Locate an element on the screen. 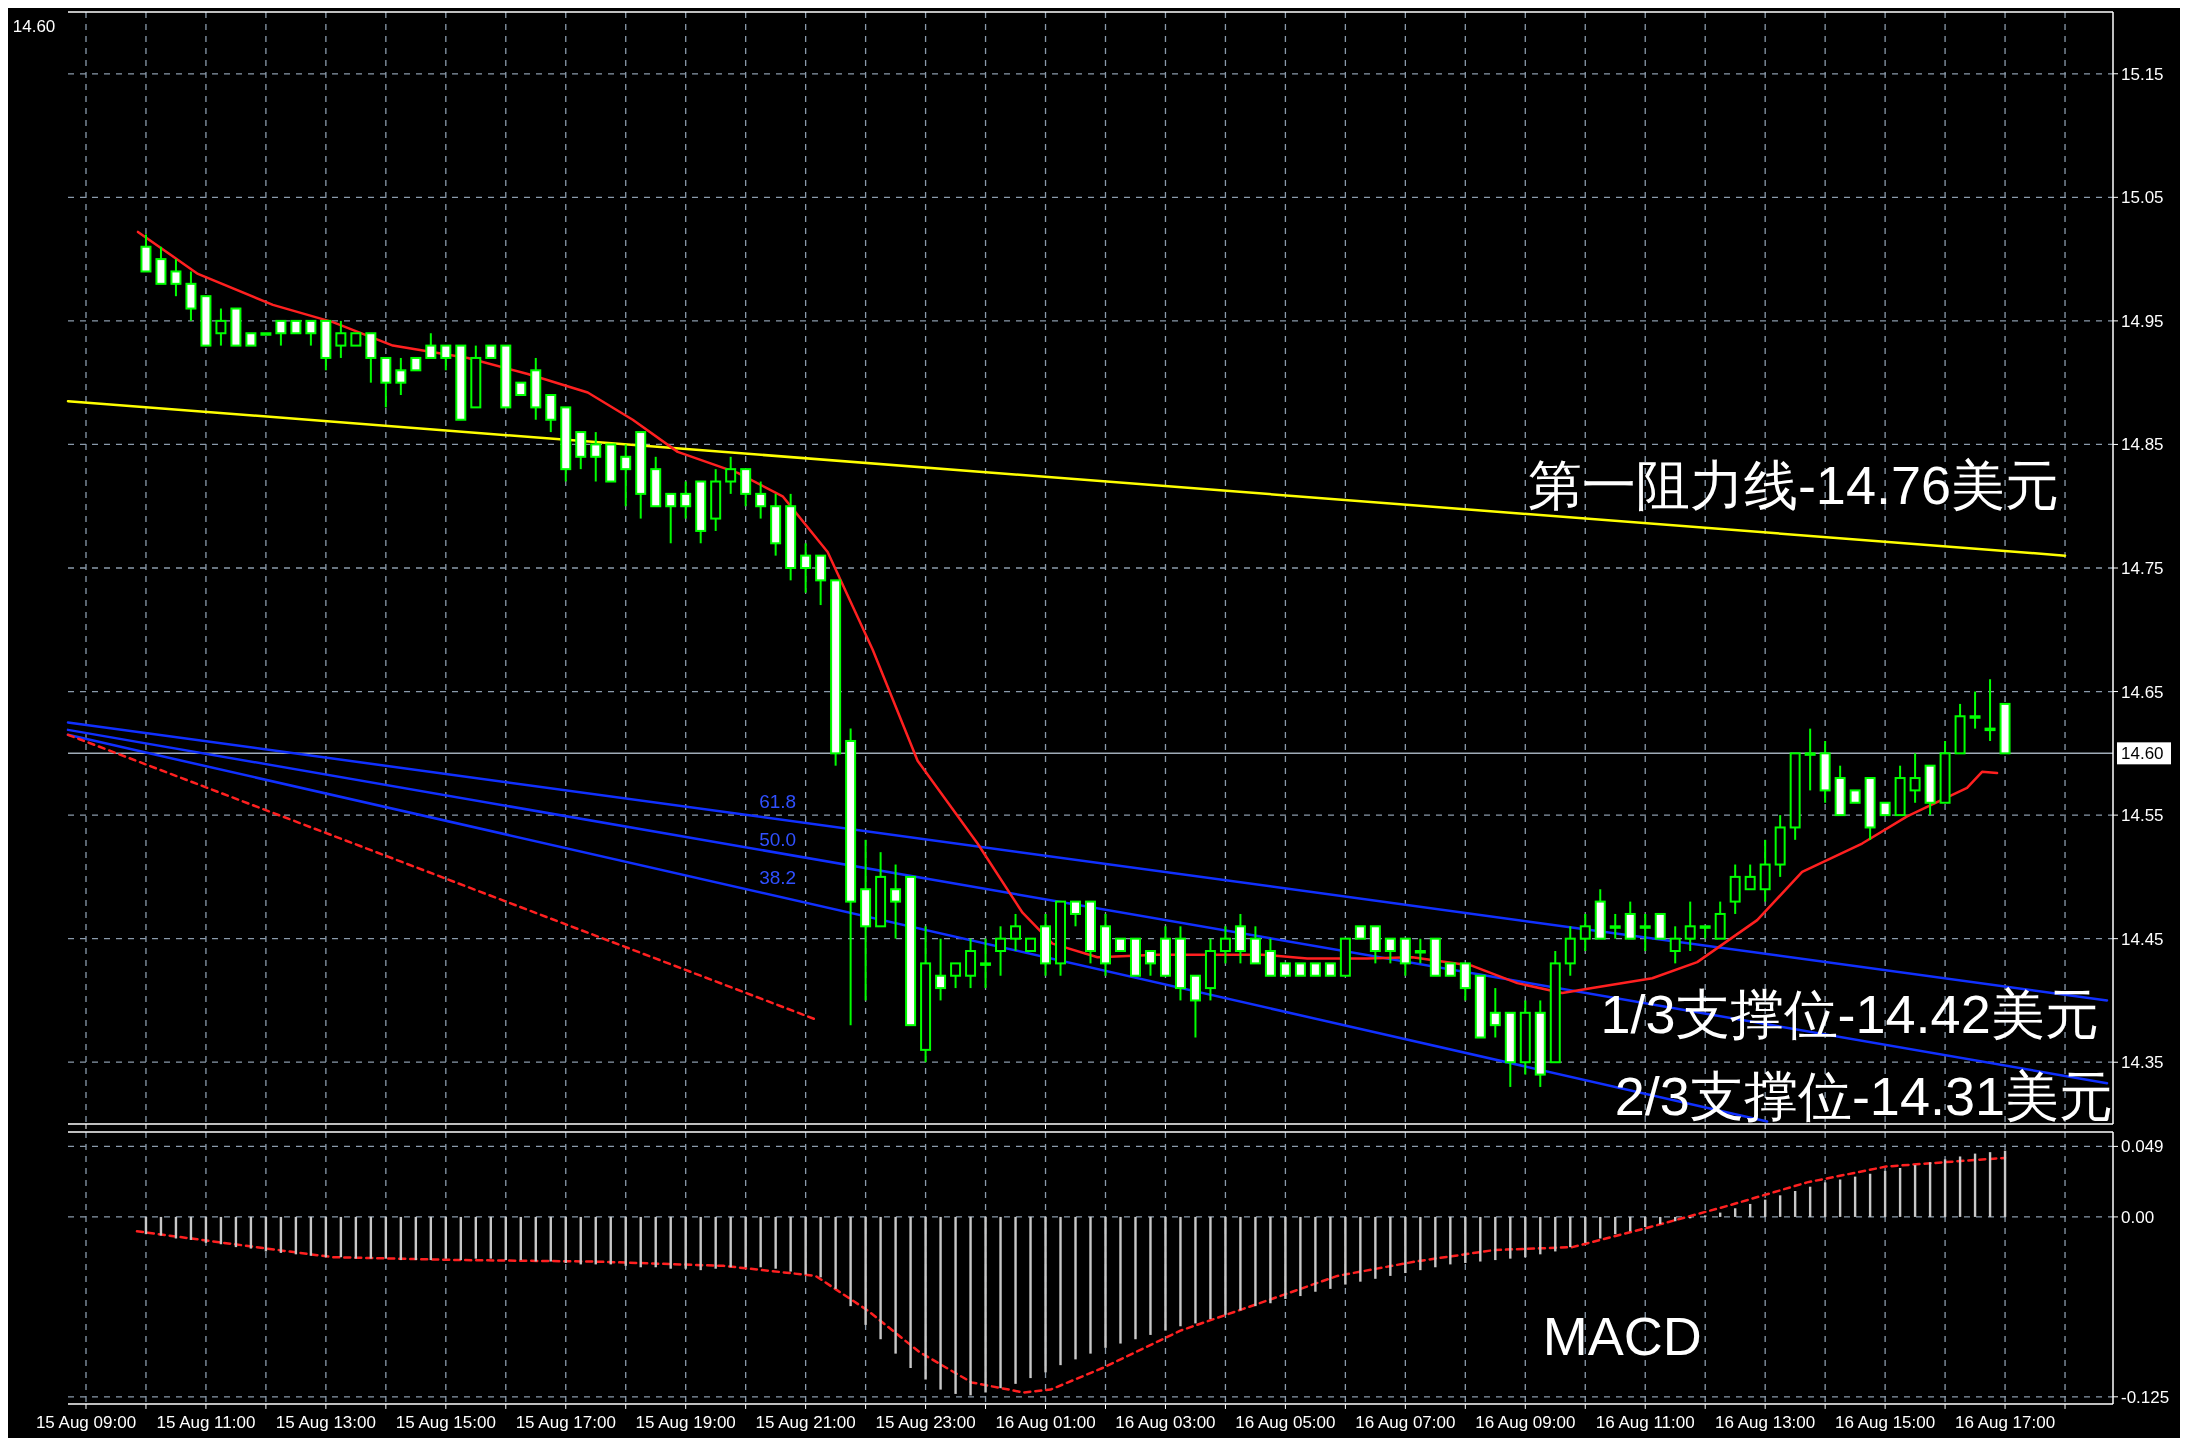  x-tick-label: 16 Aug 01:00 is located at coordinates (1045, 1422).